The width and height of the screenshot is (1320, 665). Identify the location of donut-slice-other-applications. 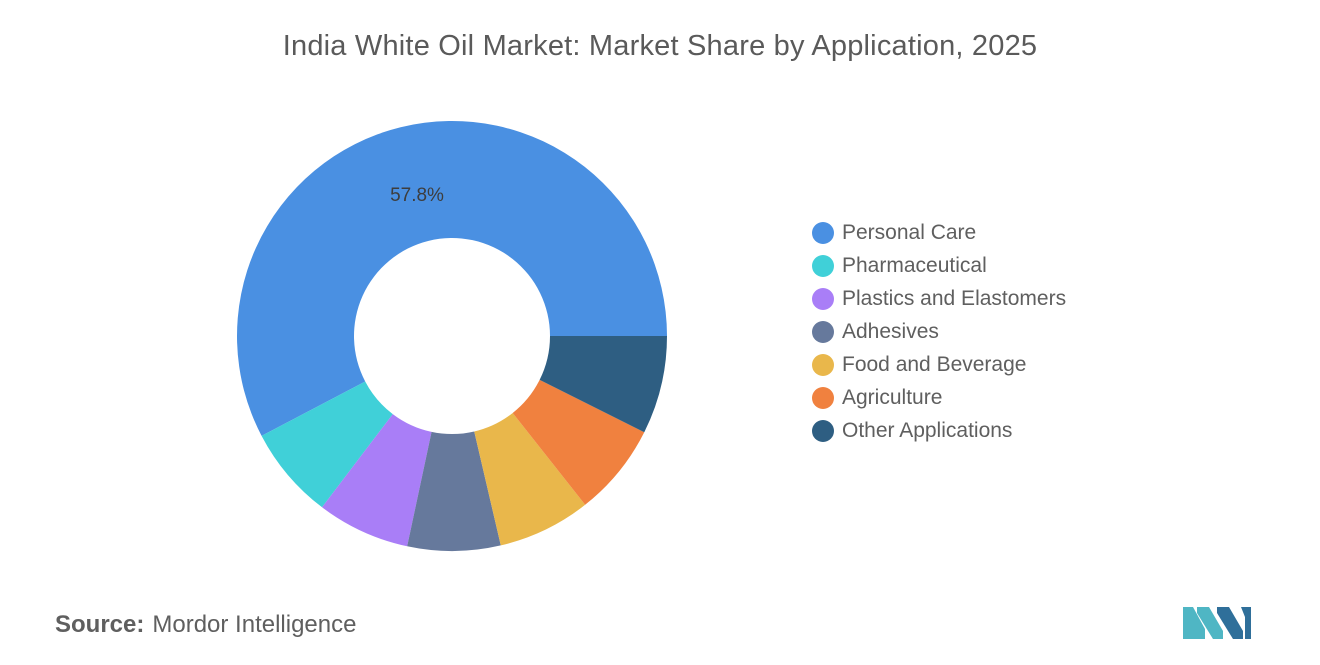
(603, 384).